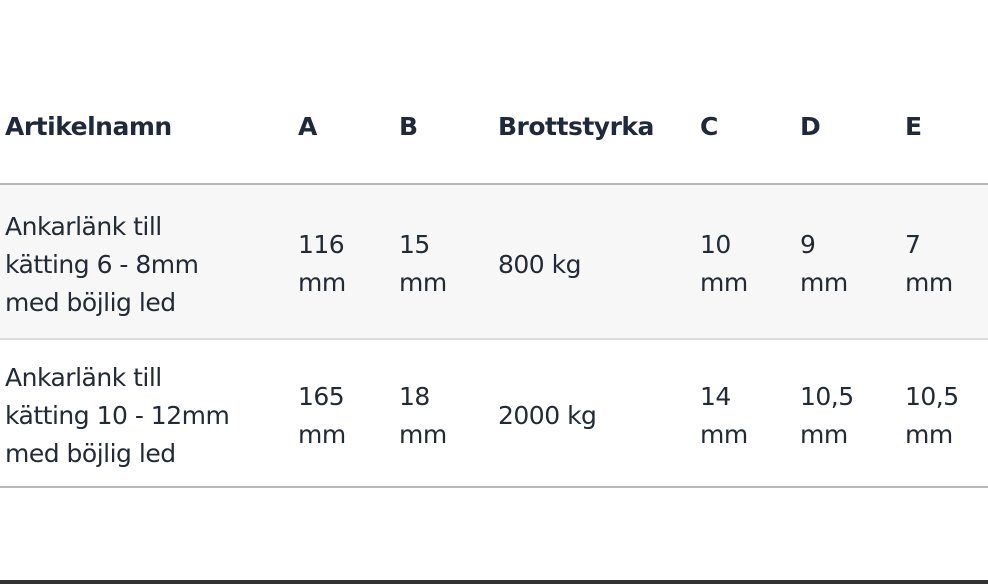  Describe the element at coordinates (913, 126) in the screenshot. I see `header-e: E` at that location.